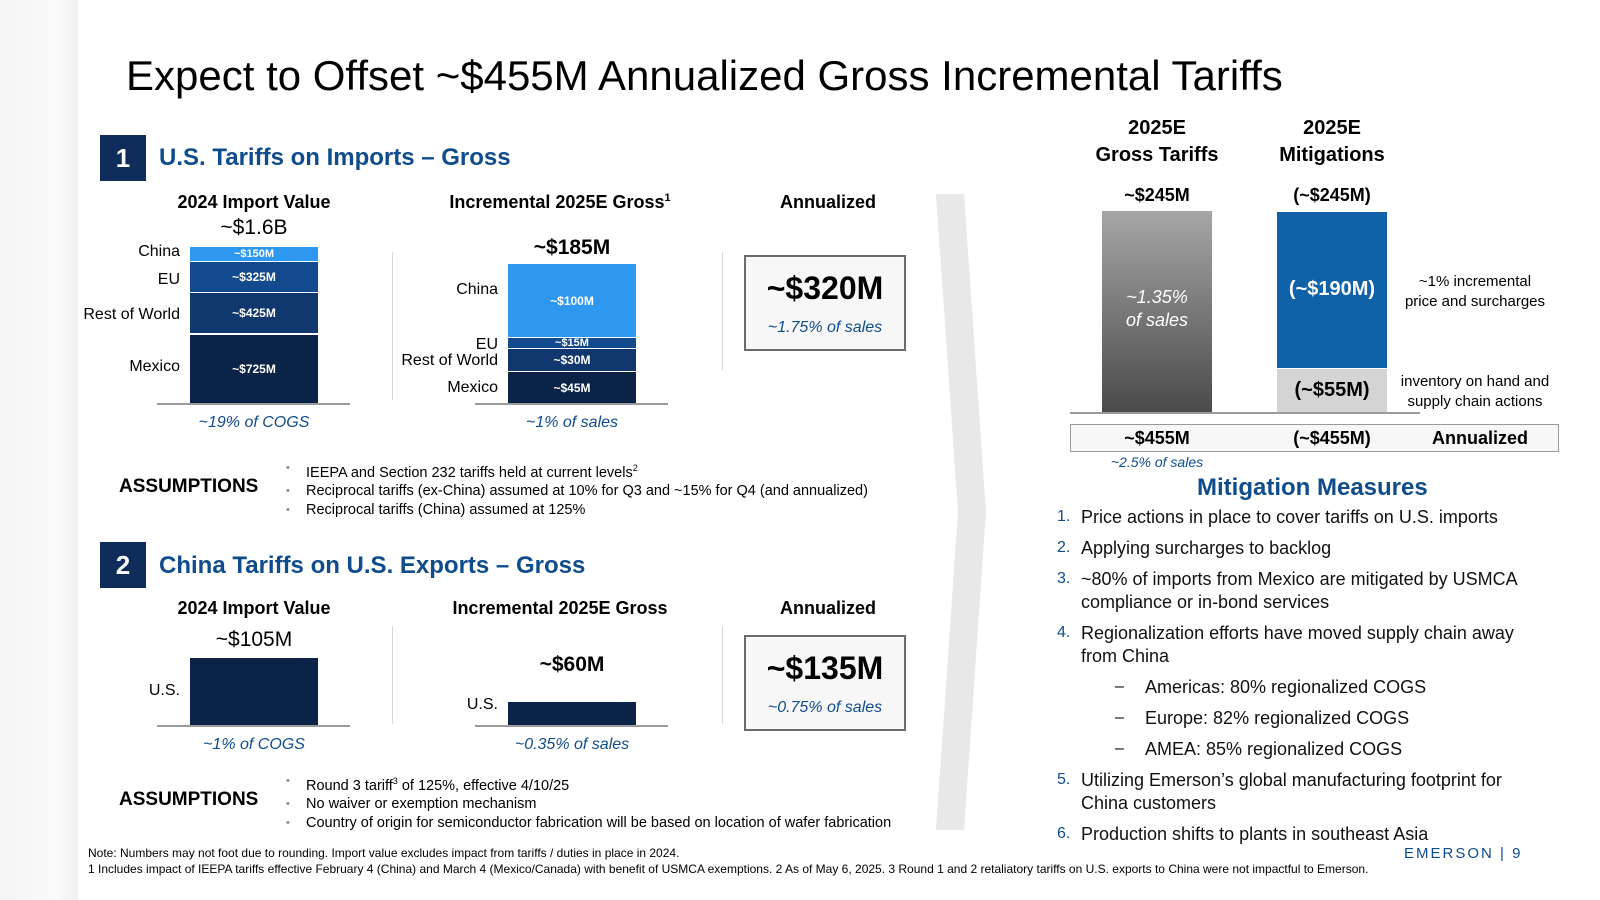 The image size is (1600, 900). I want to click on s1-assumptions-label: ASSUMPTIONS, so click(189, 486).